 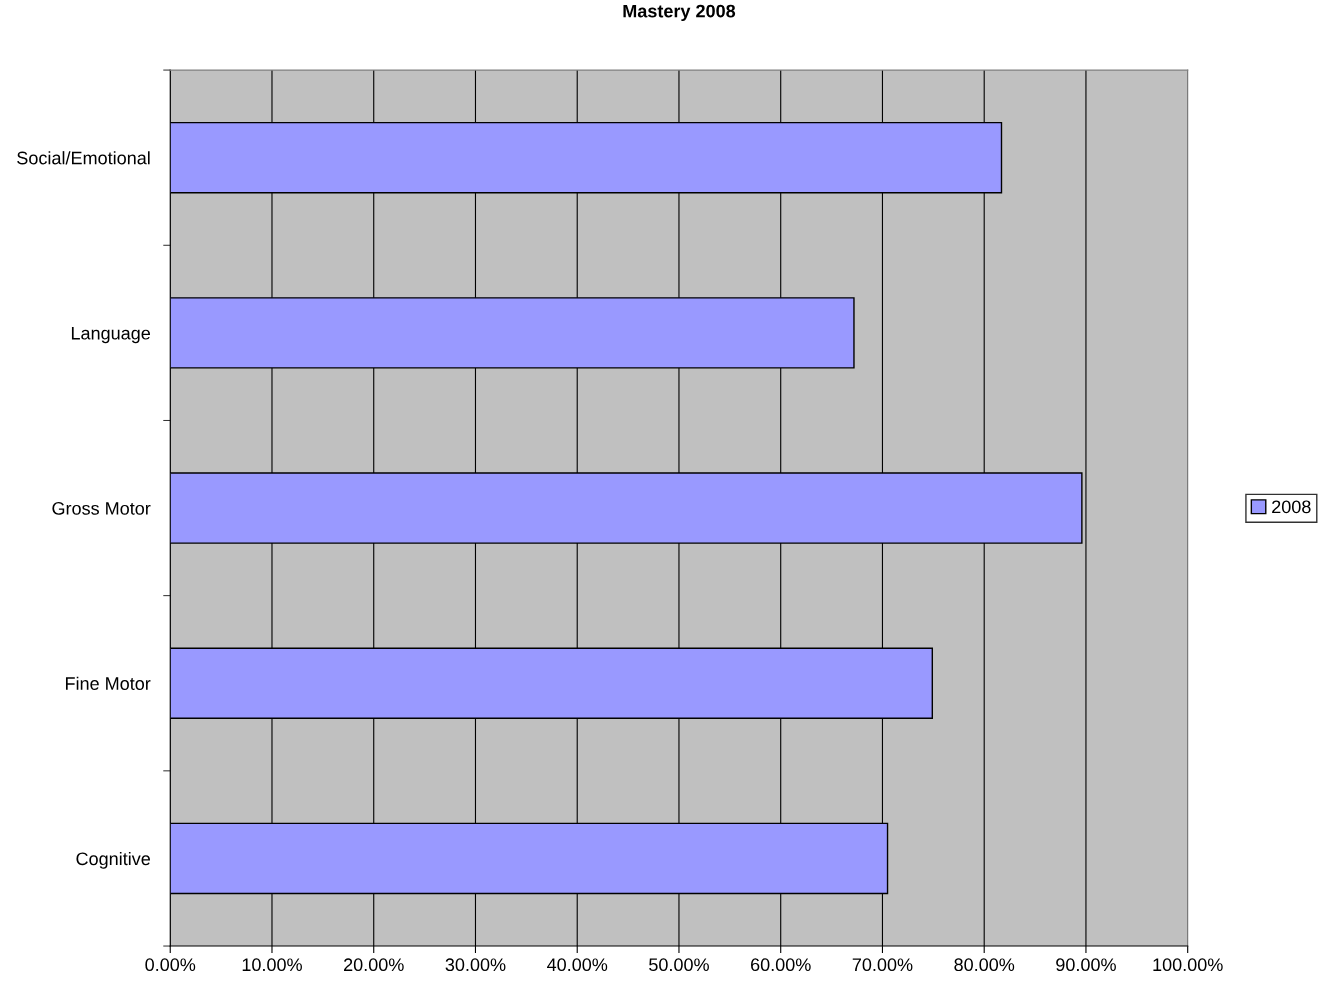 What do you see at coordinates (83, 158) in the screenshot?
I see `y-tick-label: Social/Emotional` at bounding box center [83, 158].